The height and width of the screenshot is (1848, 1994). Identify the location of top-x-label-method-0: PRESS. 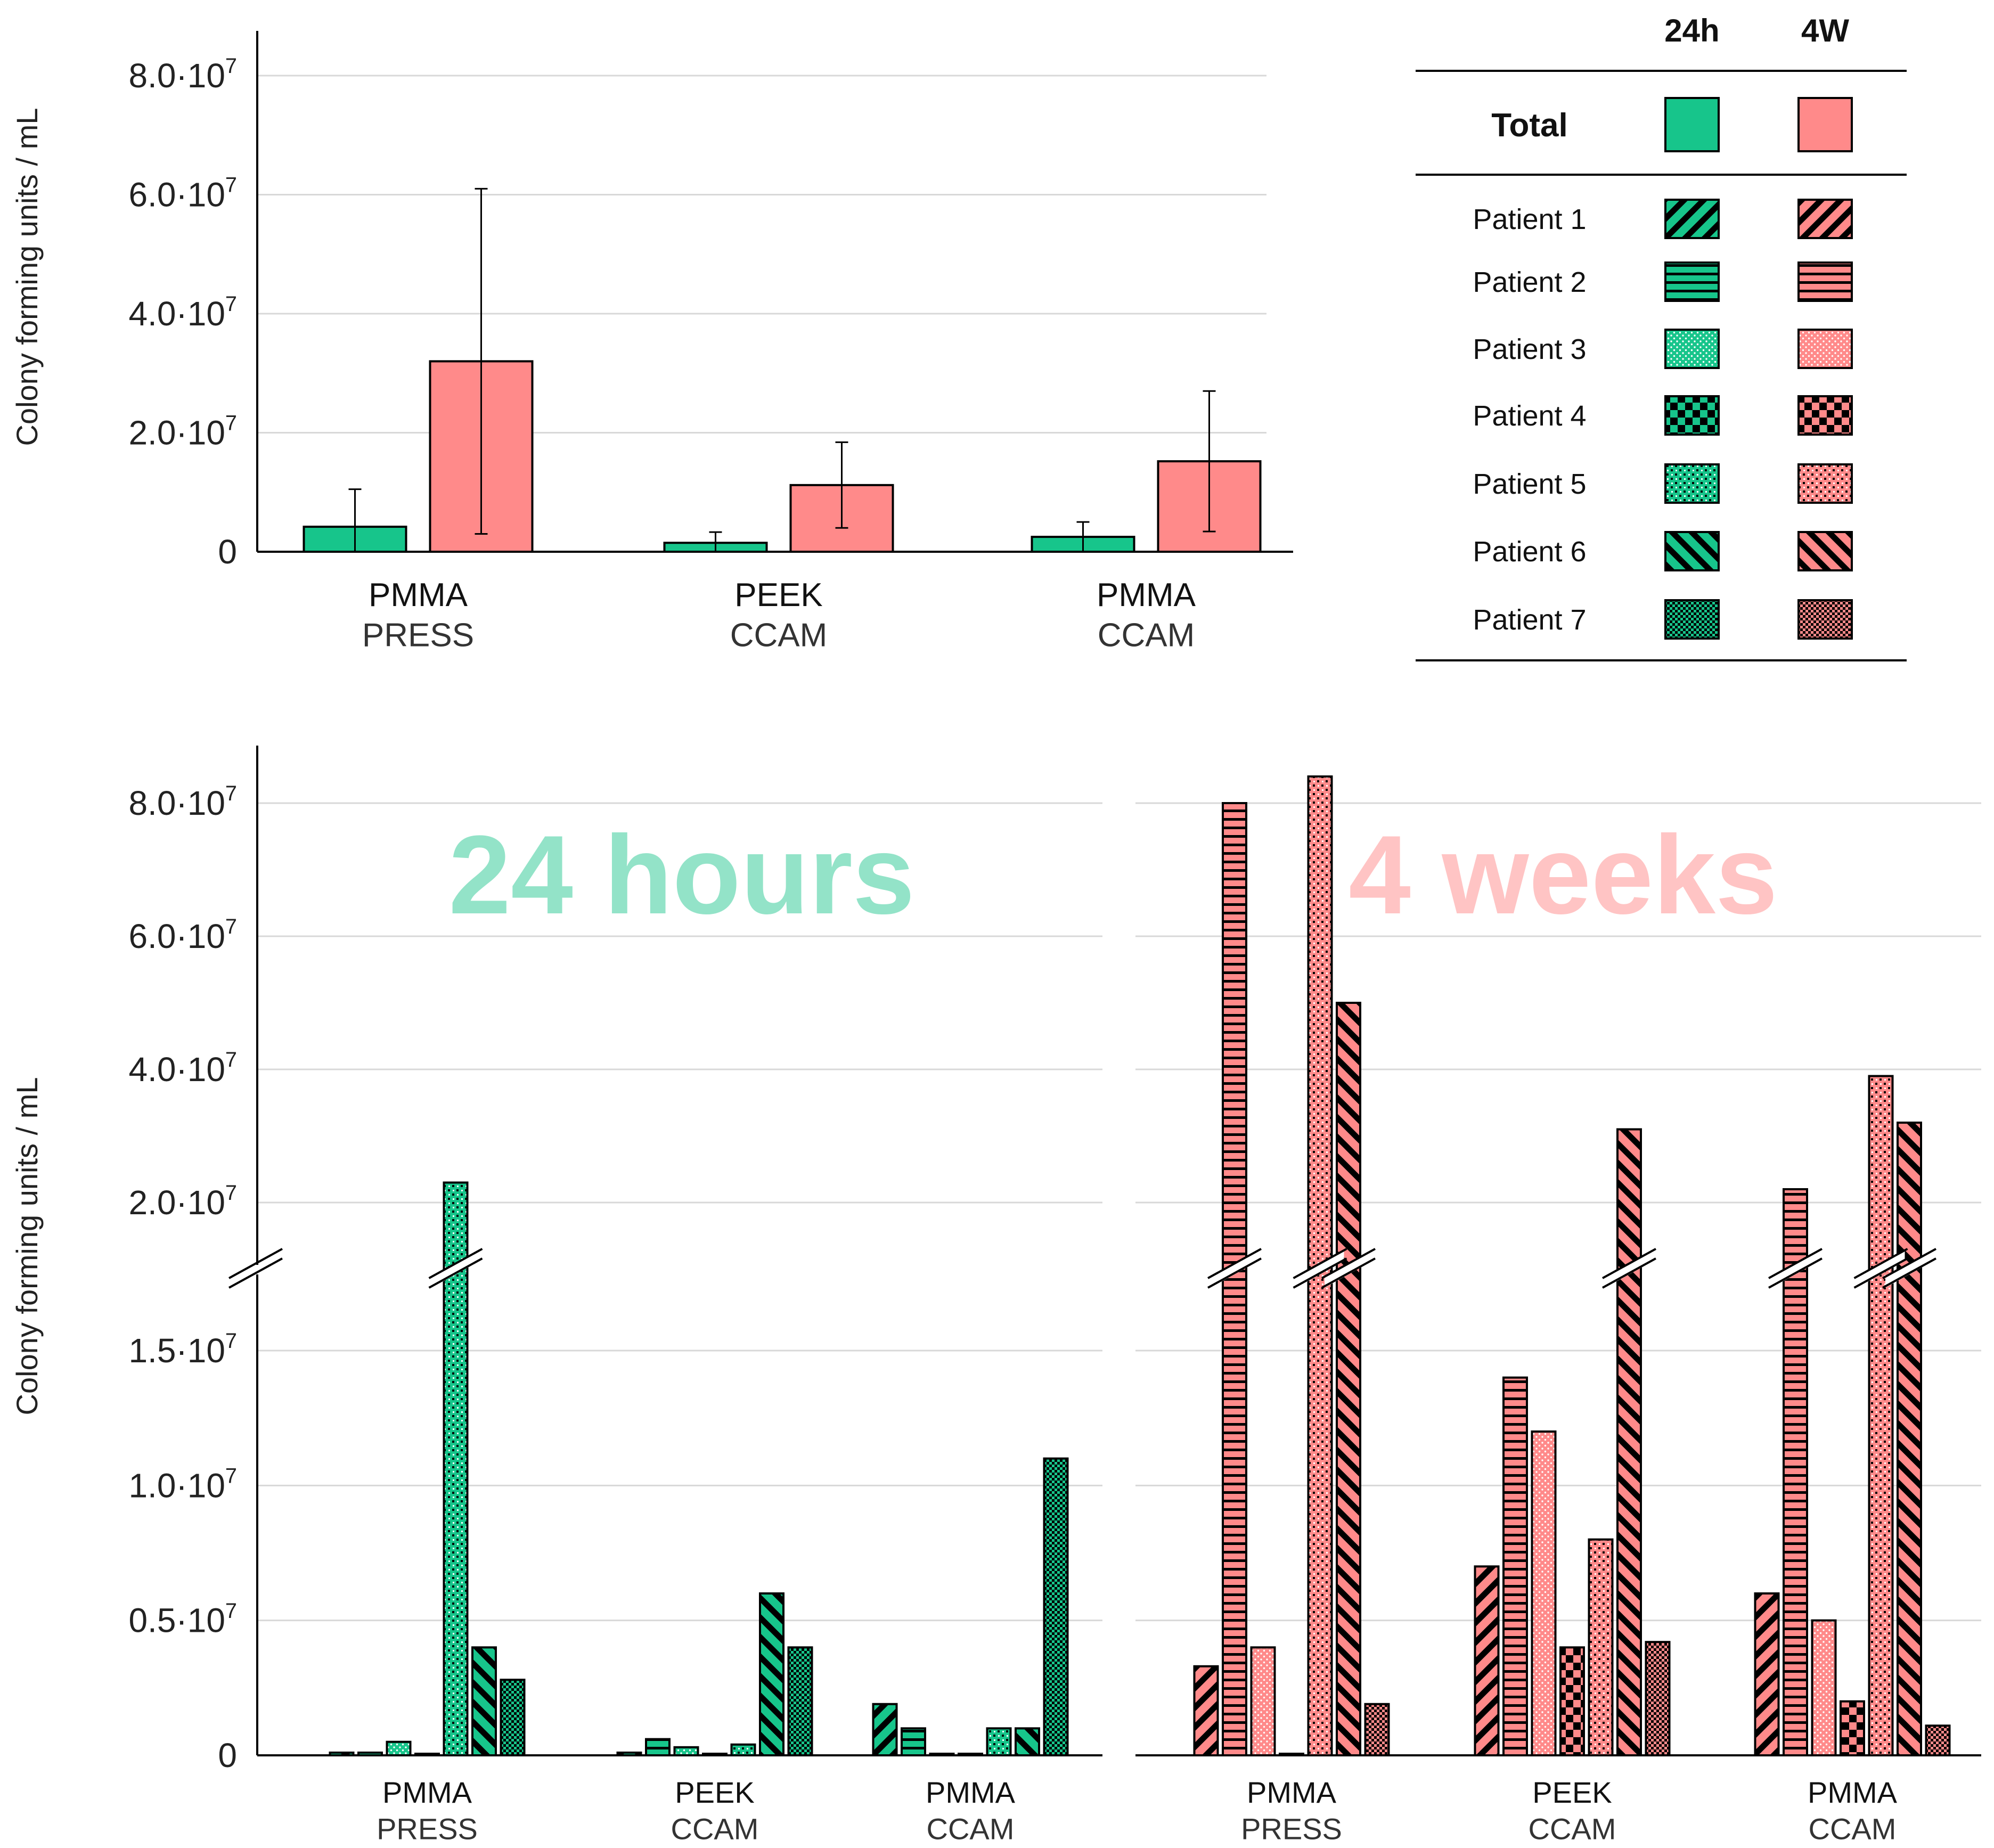
(418, 635).